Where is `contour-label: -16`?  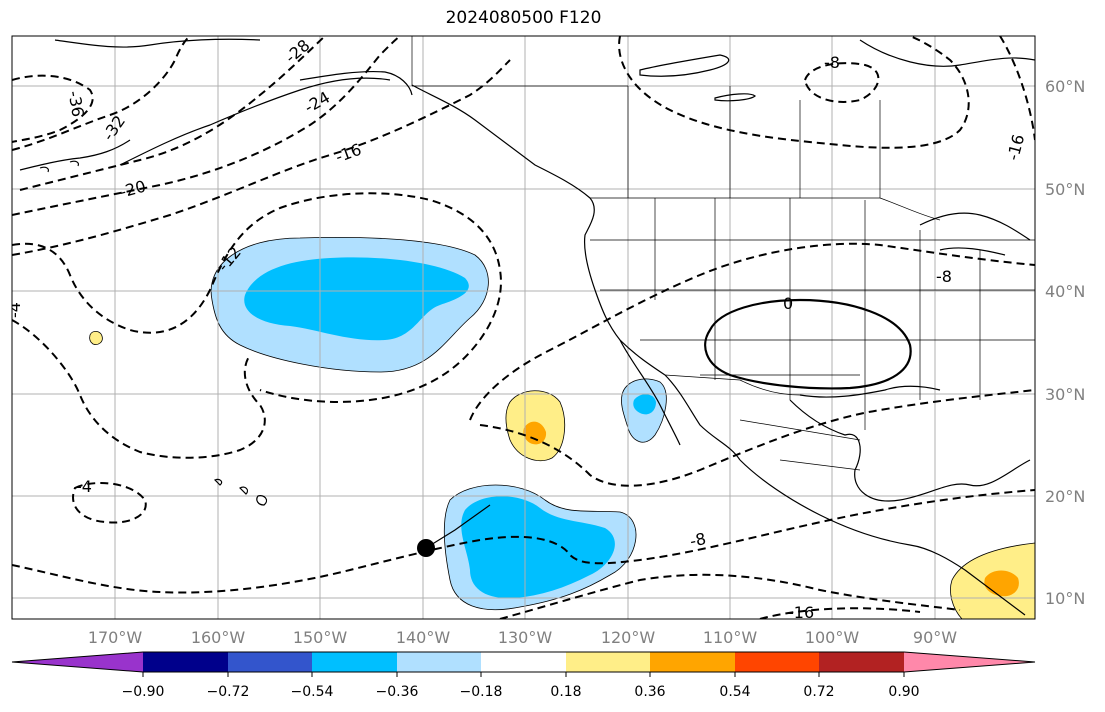
contour-label: -16 is located at coordinates (801, 612).